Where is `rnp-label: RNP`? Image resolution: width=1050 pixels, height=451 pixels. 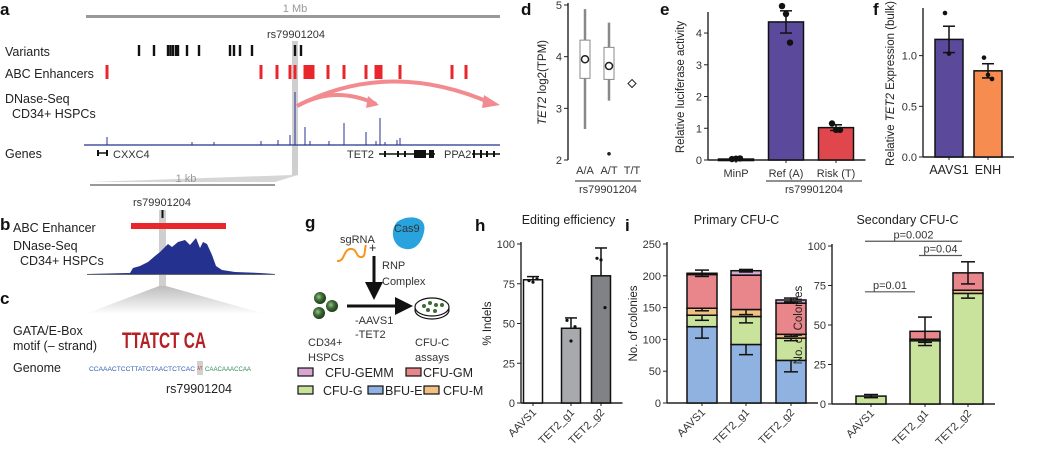
rnp-label: RNP is located at coordinates (393, 266).